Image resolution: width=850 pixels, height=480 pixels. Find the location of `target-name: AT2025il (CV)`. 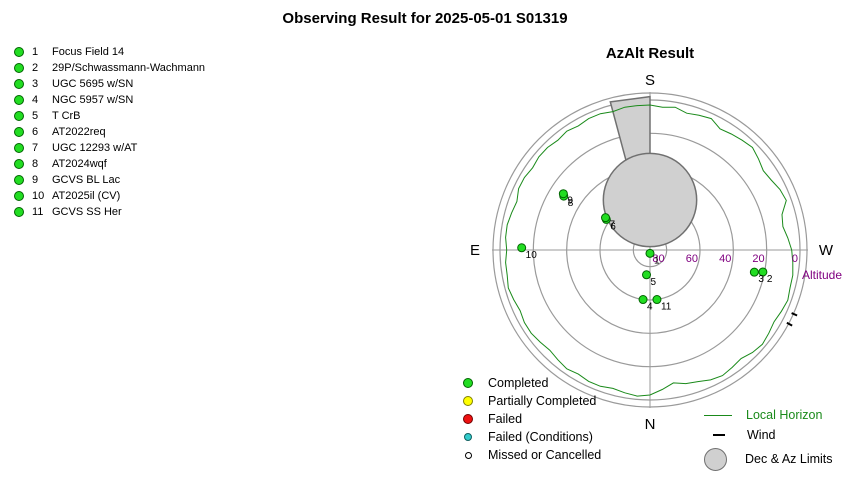

target-name: AT2025il (CV) is located at coordinates (86, 196).